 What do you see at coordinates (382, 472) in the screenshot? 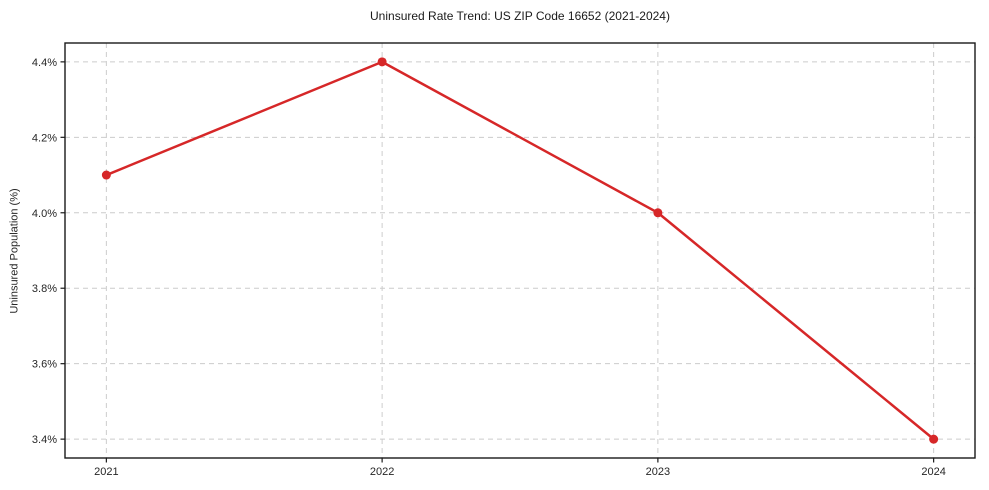
I see `x-tick-label: 2022` at bounding box center [382, 472].